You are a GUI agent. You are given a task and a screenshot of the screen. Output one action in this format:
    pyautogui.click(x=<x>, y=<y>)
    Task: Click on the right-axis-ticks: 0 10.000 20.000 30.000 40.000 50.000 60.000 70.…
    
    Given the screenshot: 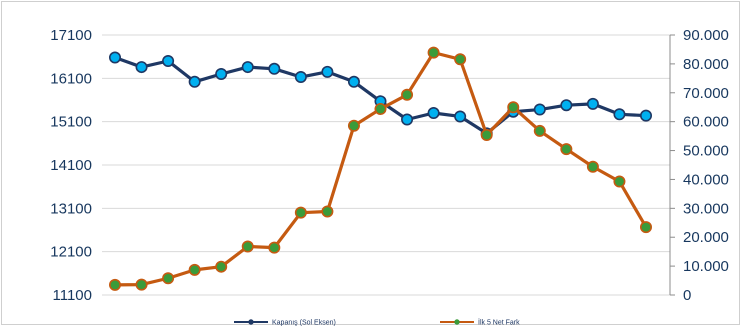 What is the action you would take?
    pyautogui.click(x=699, y=165)
    